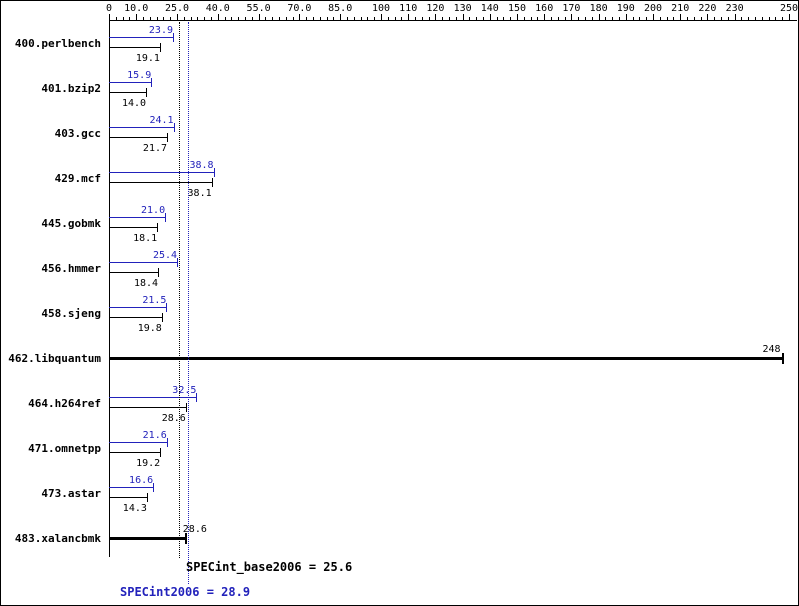 The height and width of the screenshot is (606, 799). What do you see at coordinates (734, 8) in the screenshot?
I see `x-axis-tick-label: 230` at bounding box center [734, 8].